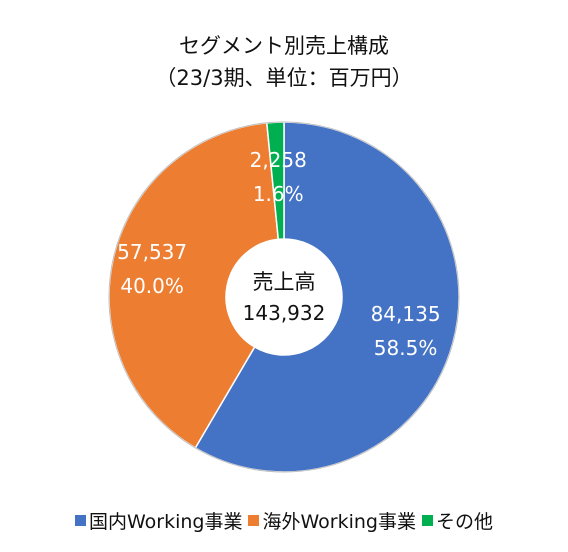 The width and height of the screenshot is (568, 552). What do you see at coordinates (284, 313) in the screenshot?
I see `center-value: 143,932` at bounding box center [284, 313].